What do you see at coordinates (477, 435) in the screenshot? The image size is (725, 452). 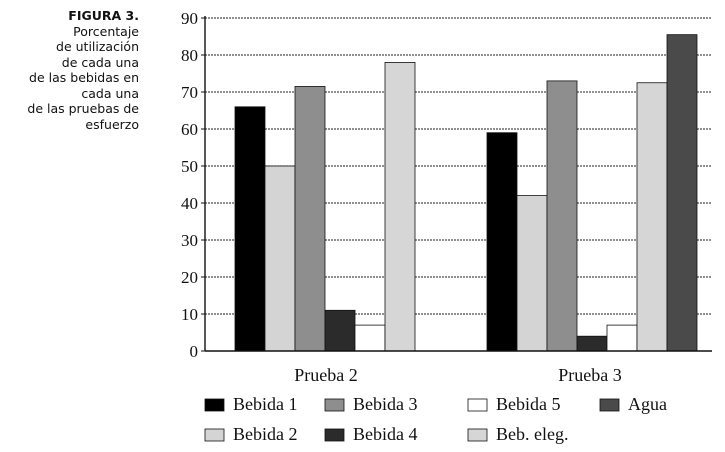 I see `legend-swatch-beb-eleg-` at bounding box center [477, 435].